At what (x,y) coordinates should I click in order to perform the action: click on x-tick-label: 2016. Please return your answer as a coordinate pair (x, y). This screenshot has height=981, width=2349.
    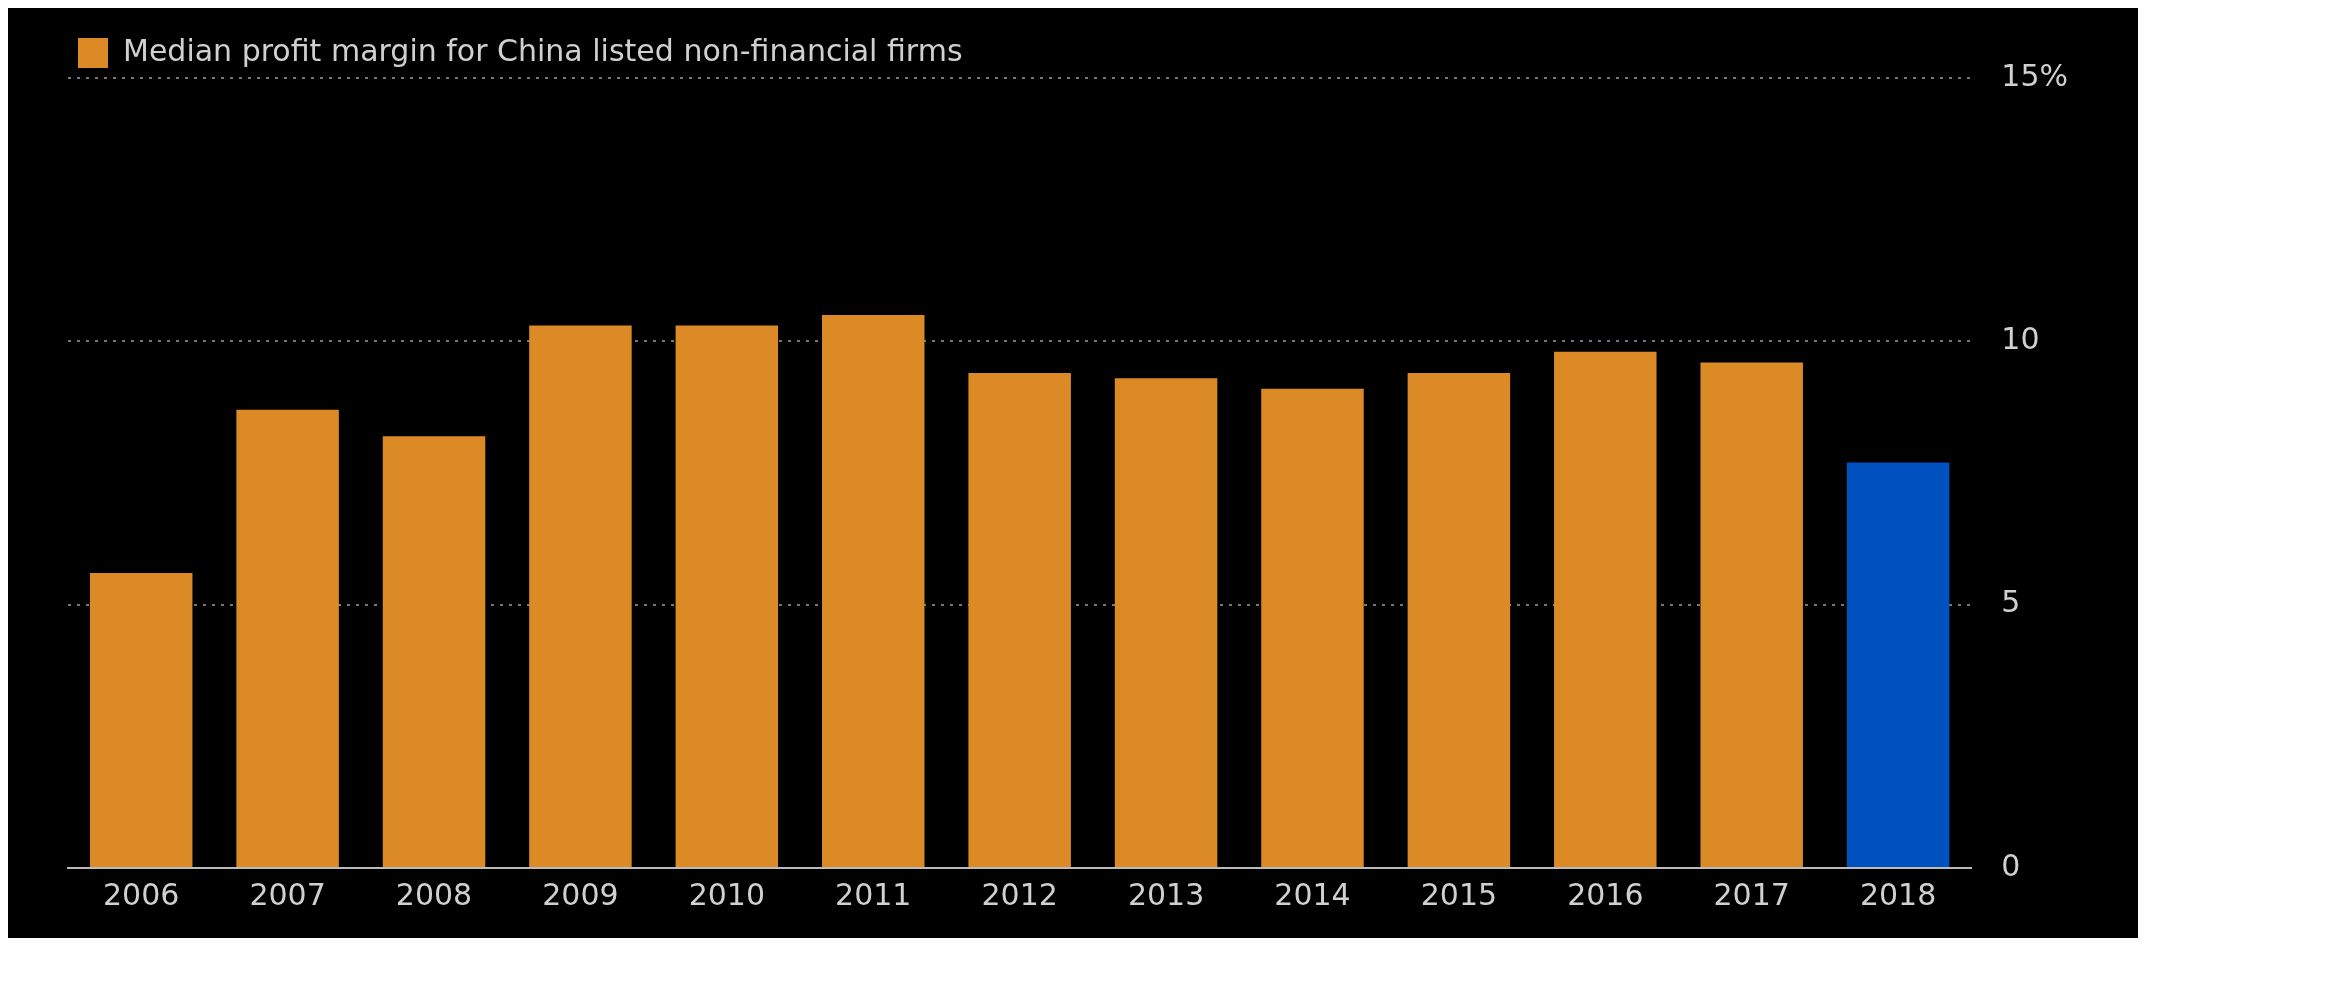
    Looking at the image, I should click on (1605, 894).